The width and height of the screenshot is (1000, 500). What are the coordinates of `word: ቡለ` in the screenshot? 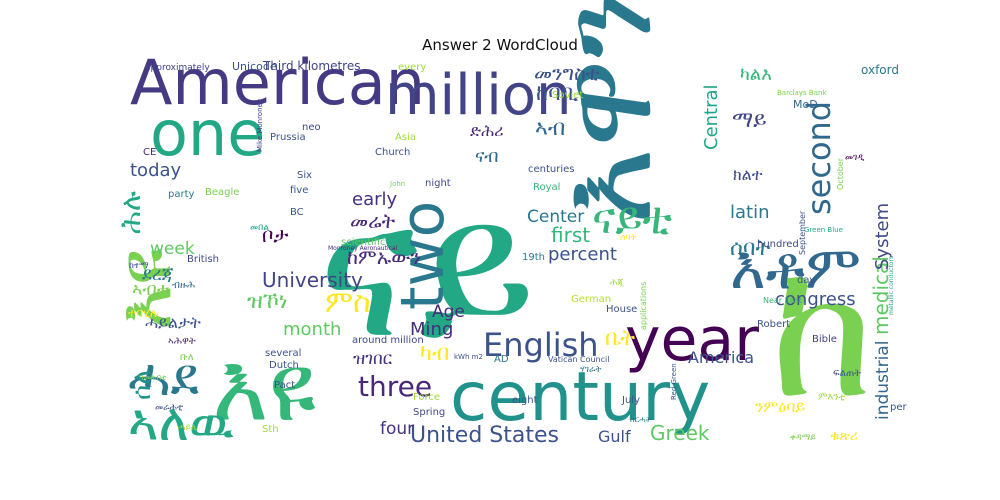 It's located at (187, 357).